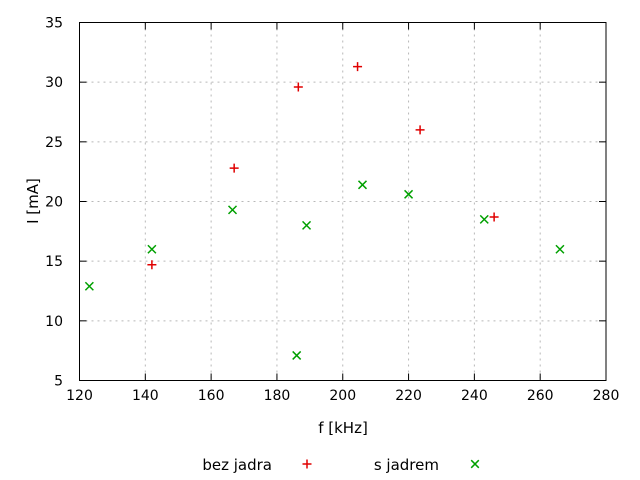  I want to click on x-tick-label: 200, so click(342, 396).